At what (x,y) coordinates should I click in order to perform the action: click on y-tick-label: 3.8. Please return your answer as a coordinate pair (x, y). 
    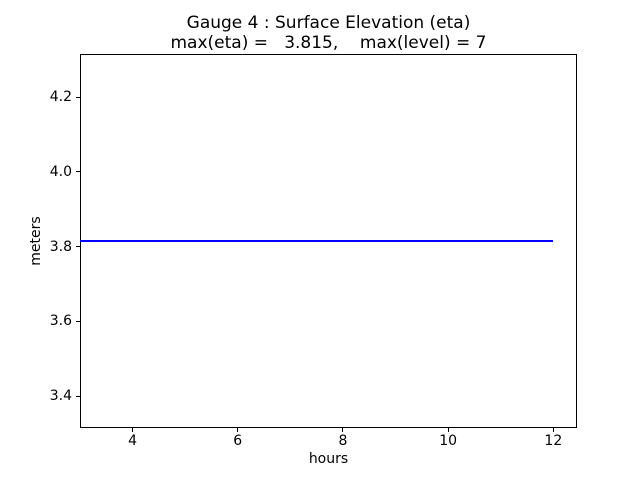
    Looking at the image, I should click on (60, 246).